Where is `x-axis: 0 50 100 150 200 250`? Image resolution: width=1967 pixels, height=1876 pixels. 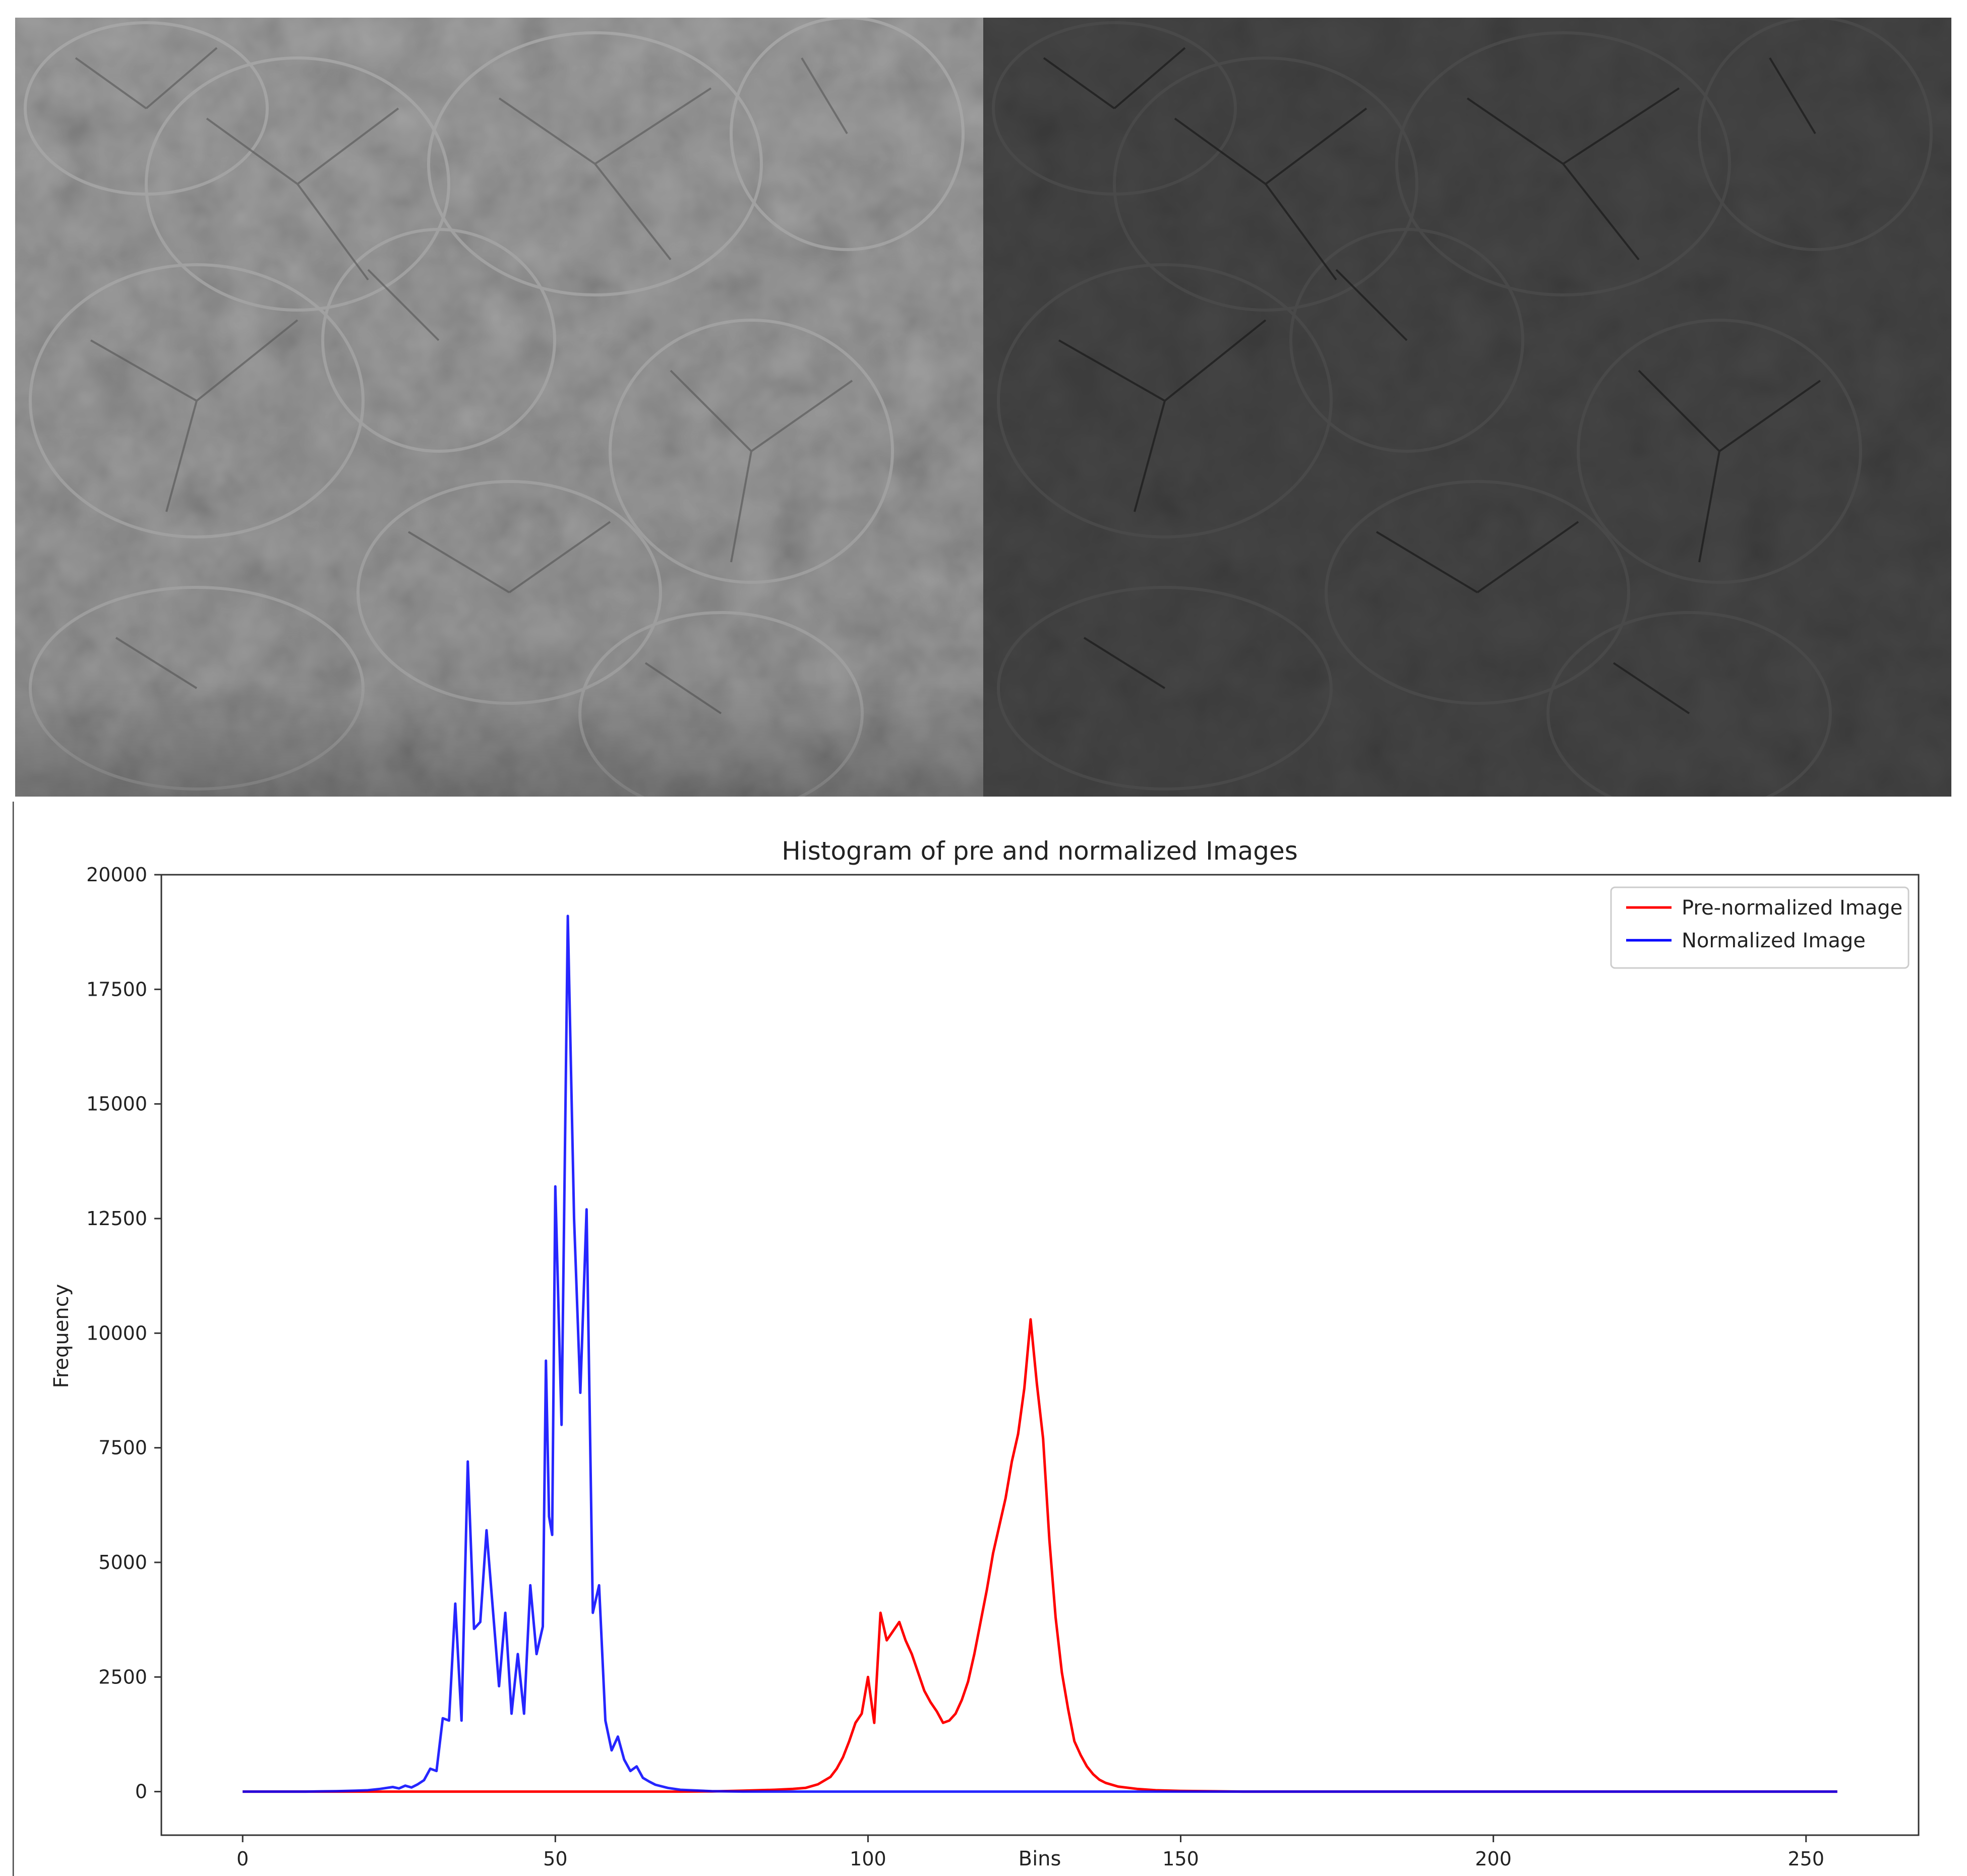 x-axis: 0 50 100 150 200 250 is located at coordinates (1030, 1852).